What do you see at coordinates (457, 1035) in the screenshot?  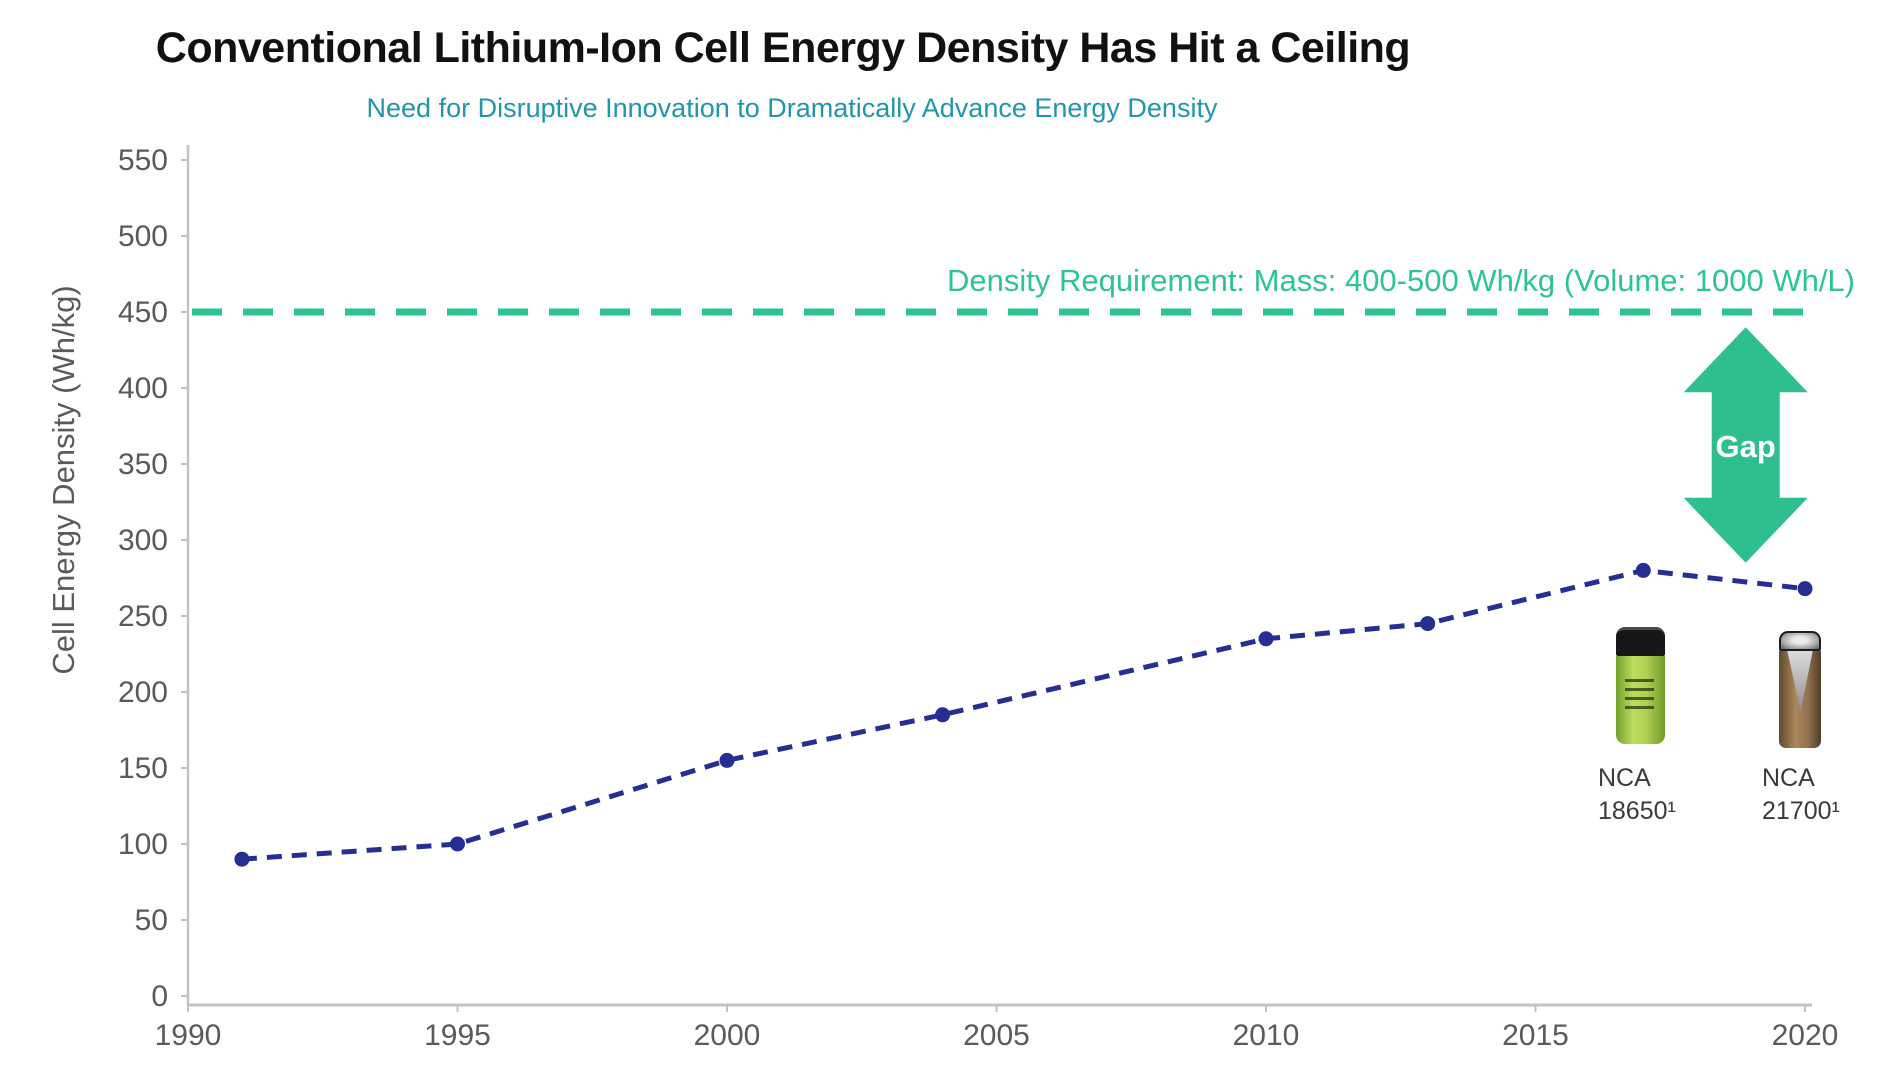 I see `x-tick-label: 1995` at bounding box center [457, 1035].